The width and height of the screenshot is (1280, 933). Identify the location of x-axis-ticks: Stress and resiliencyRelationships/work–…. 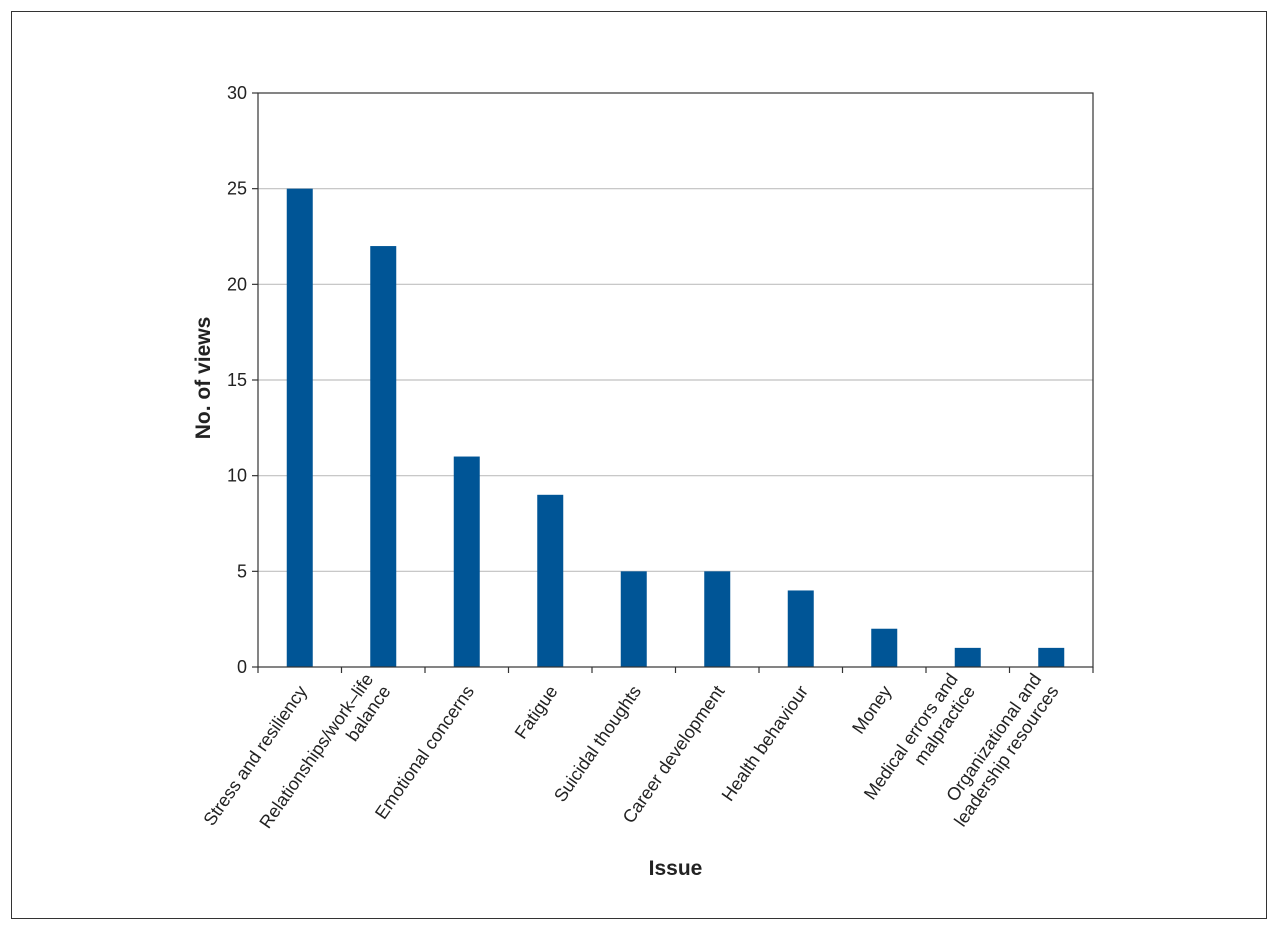
(646, 755).